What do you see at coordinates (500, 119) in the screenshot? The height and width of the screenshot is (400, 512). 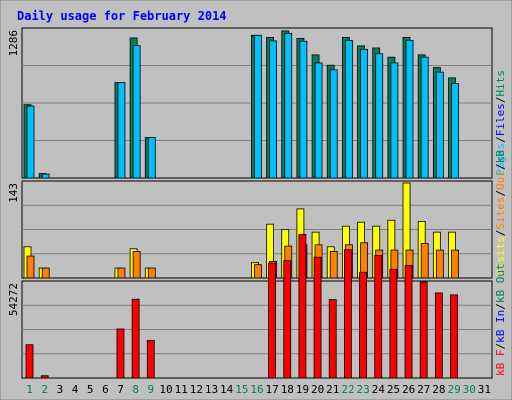 I see `legend-entry: Files` at bounding box center [500, 119].